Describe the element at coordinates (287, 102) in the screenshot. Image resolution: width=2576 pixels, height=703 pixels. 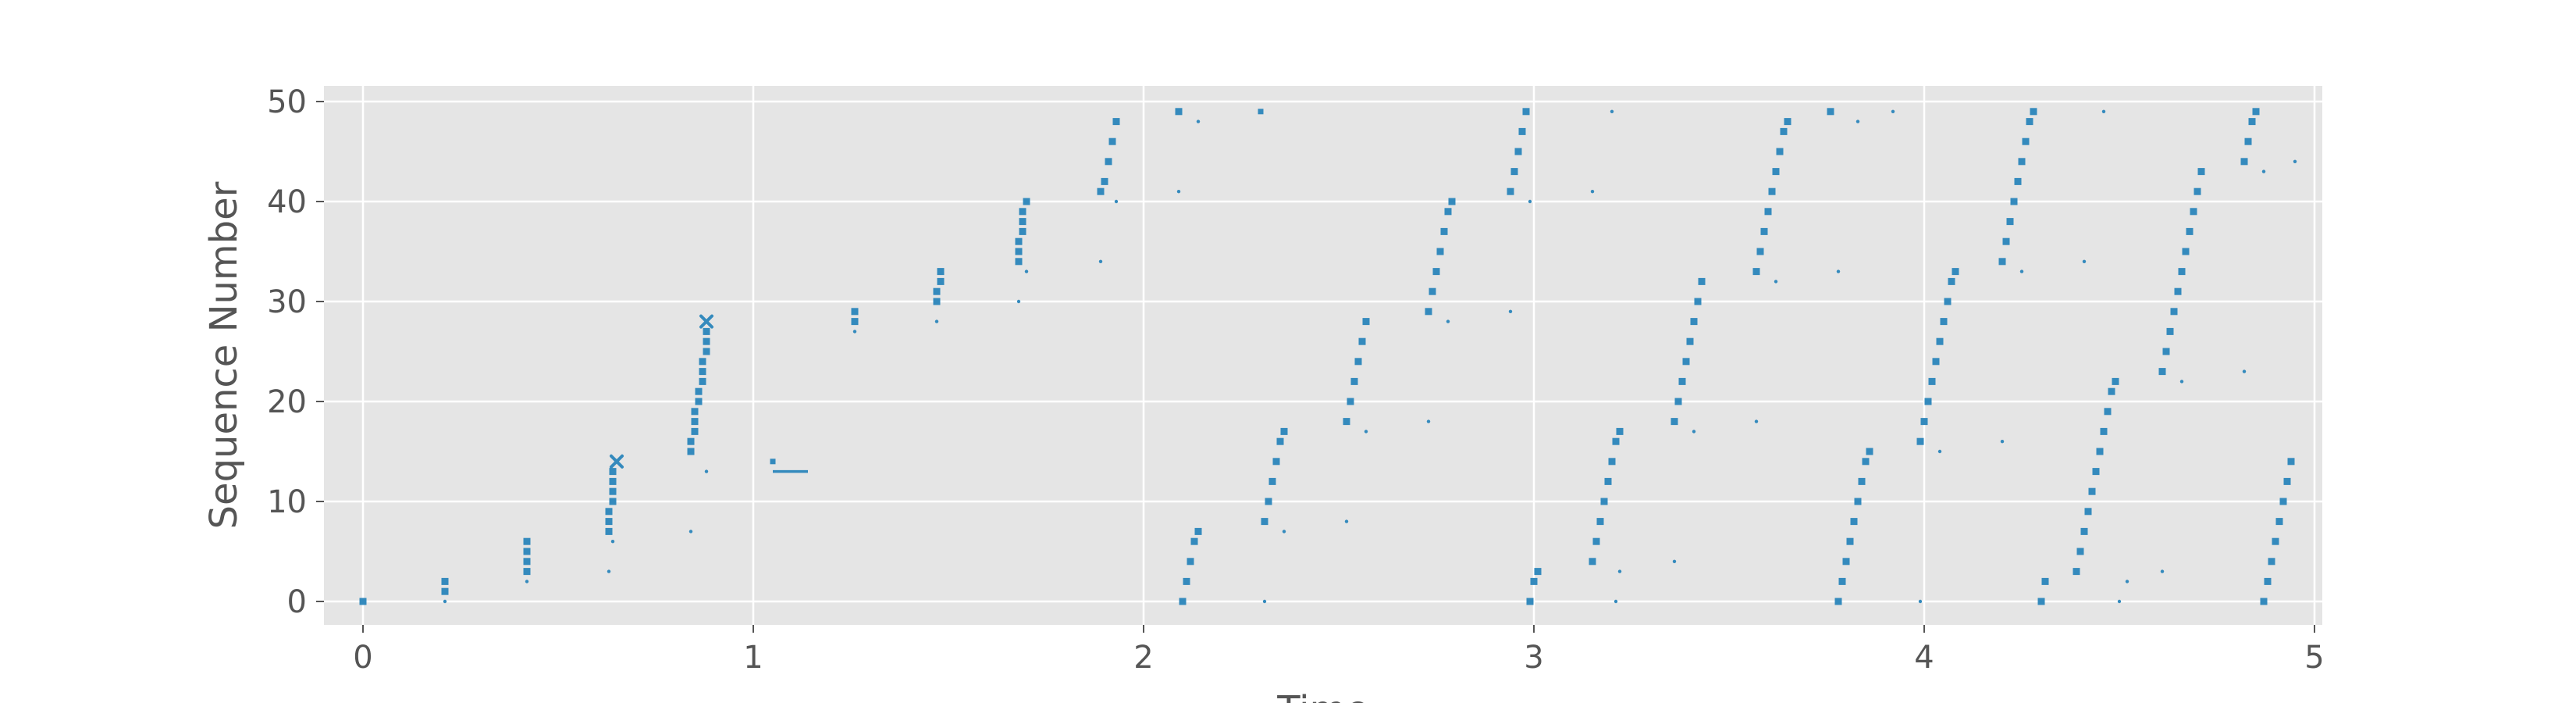
I see `y-tick-label: 50` at that location.